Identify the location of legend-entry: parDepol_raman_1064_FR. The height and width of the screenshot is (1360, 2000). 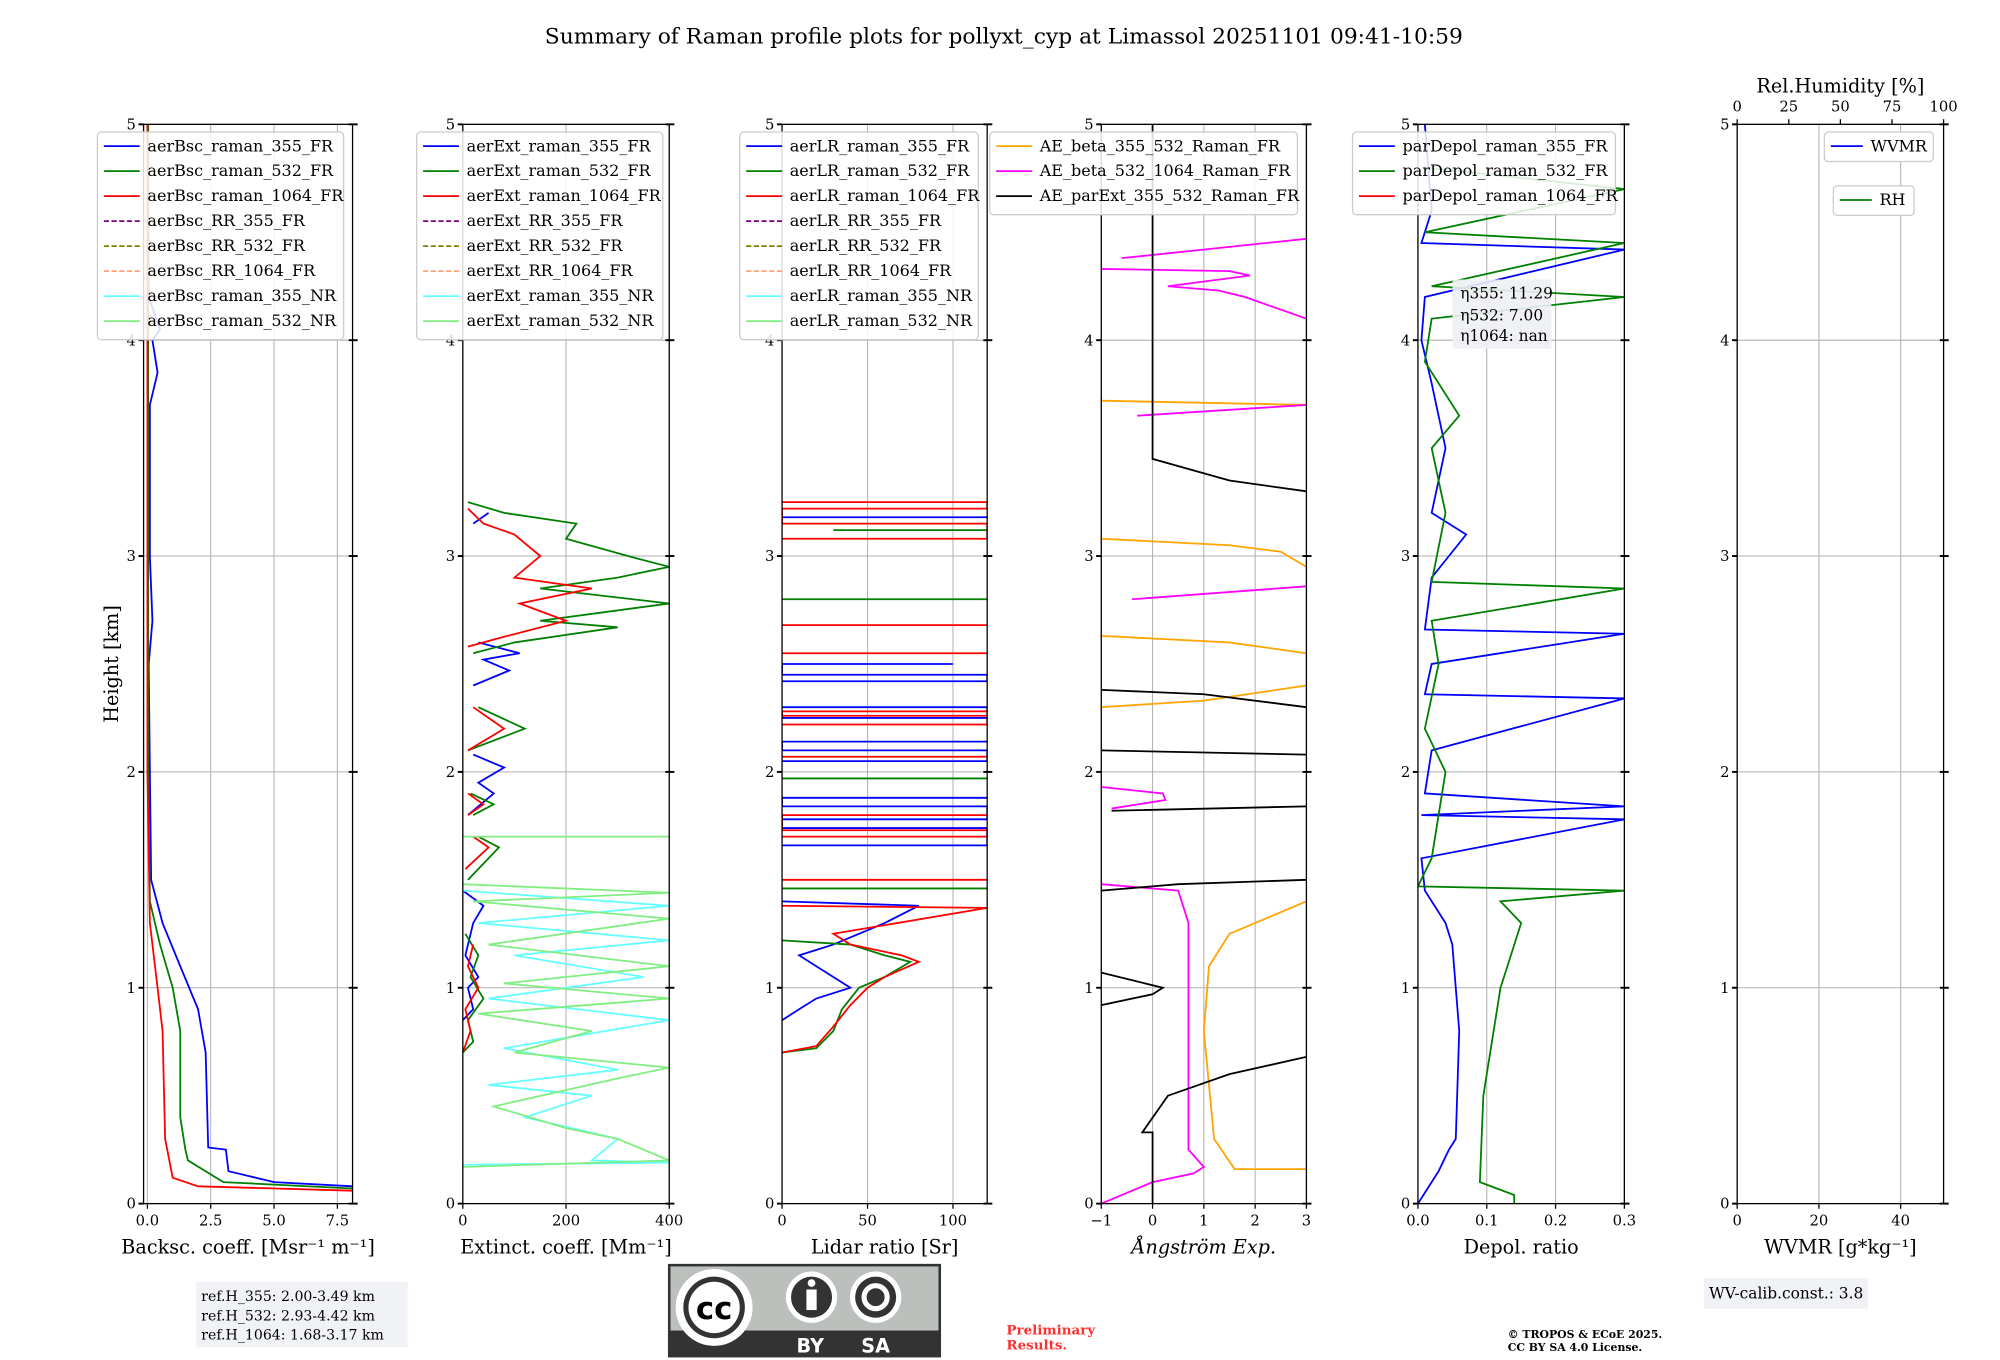
(1511, 195).